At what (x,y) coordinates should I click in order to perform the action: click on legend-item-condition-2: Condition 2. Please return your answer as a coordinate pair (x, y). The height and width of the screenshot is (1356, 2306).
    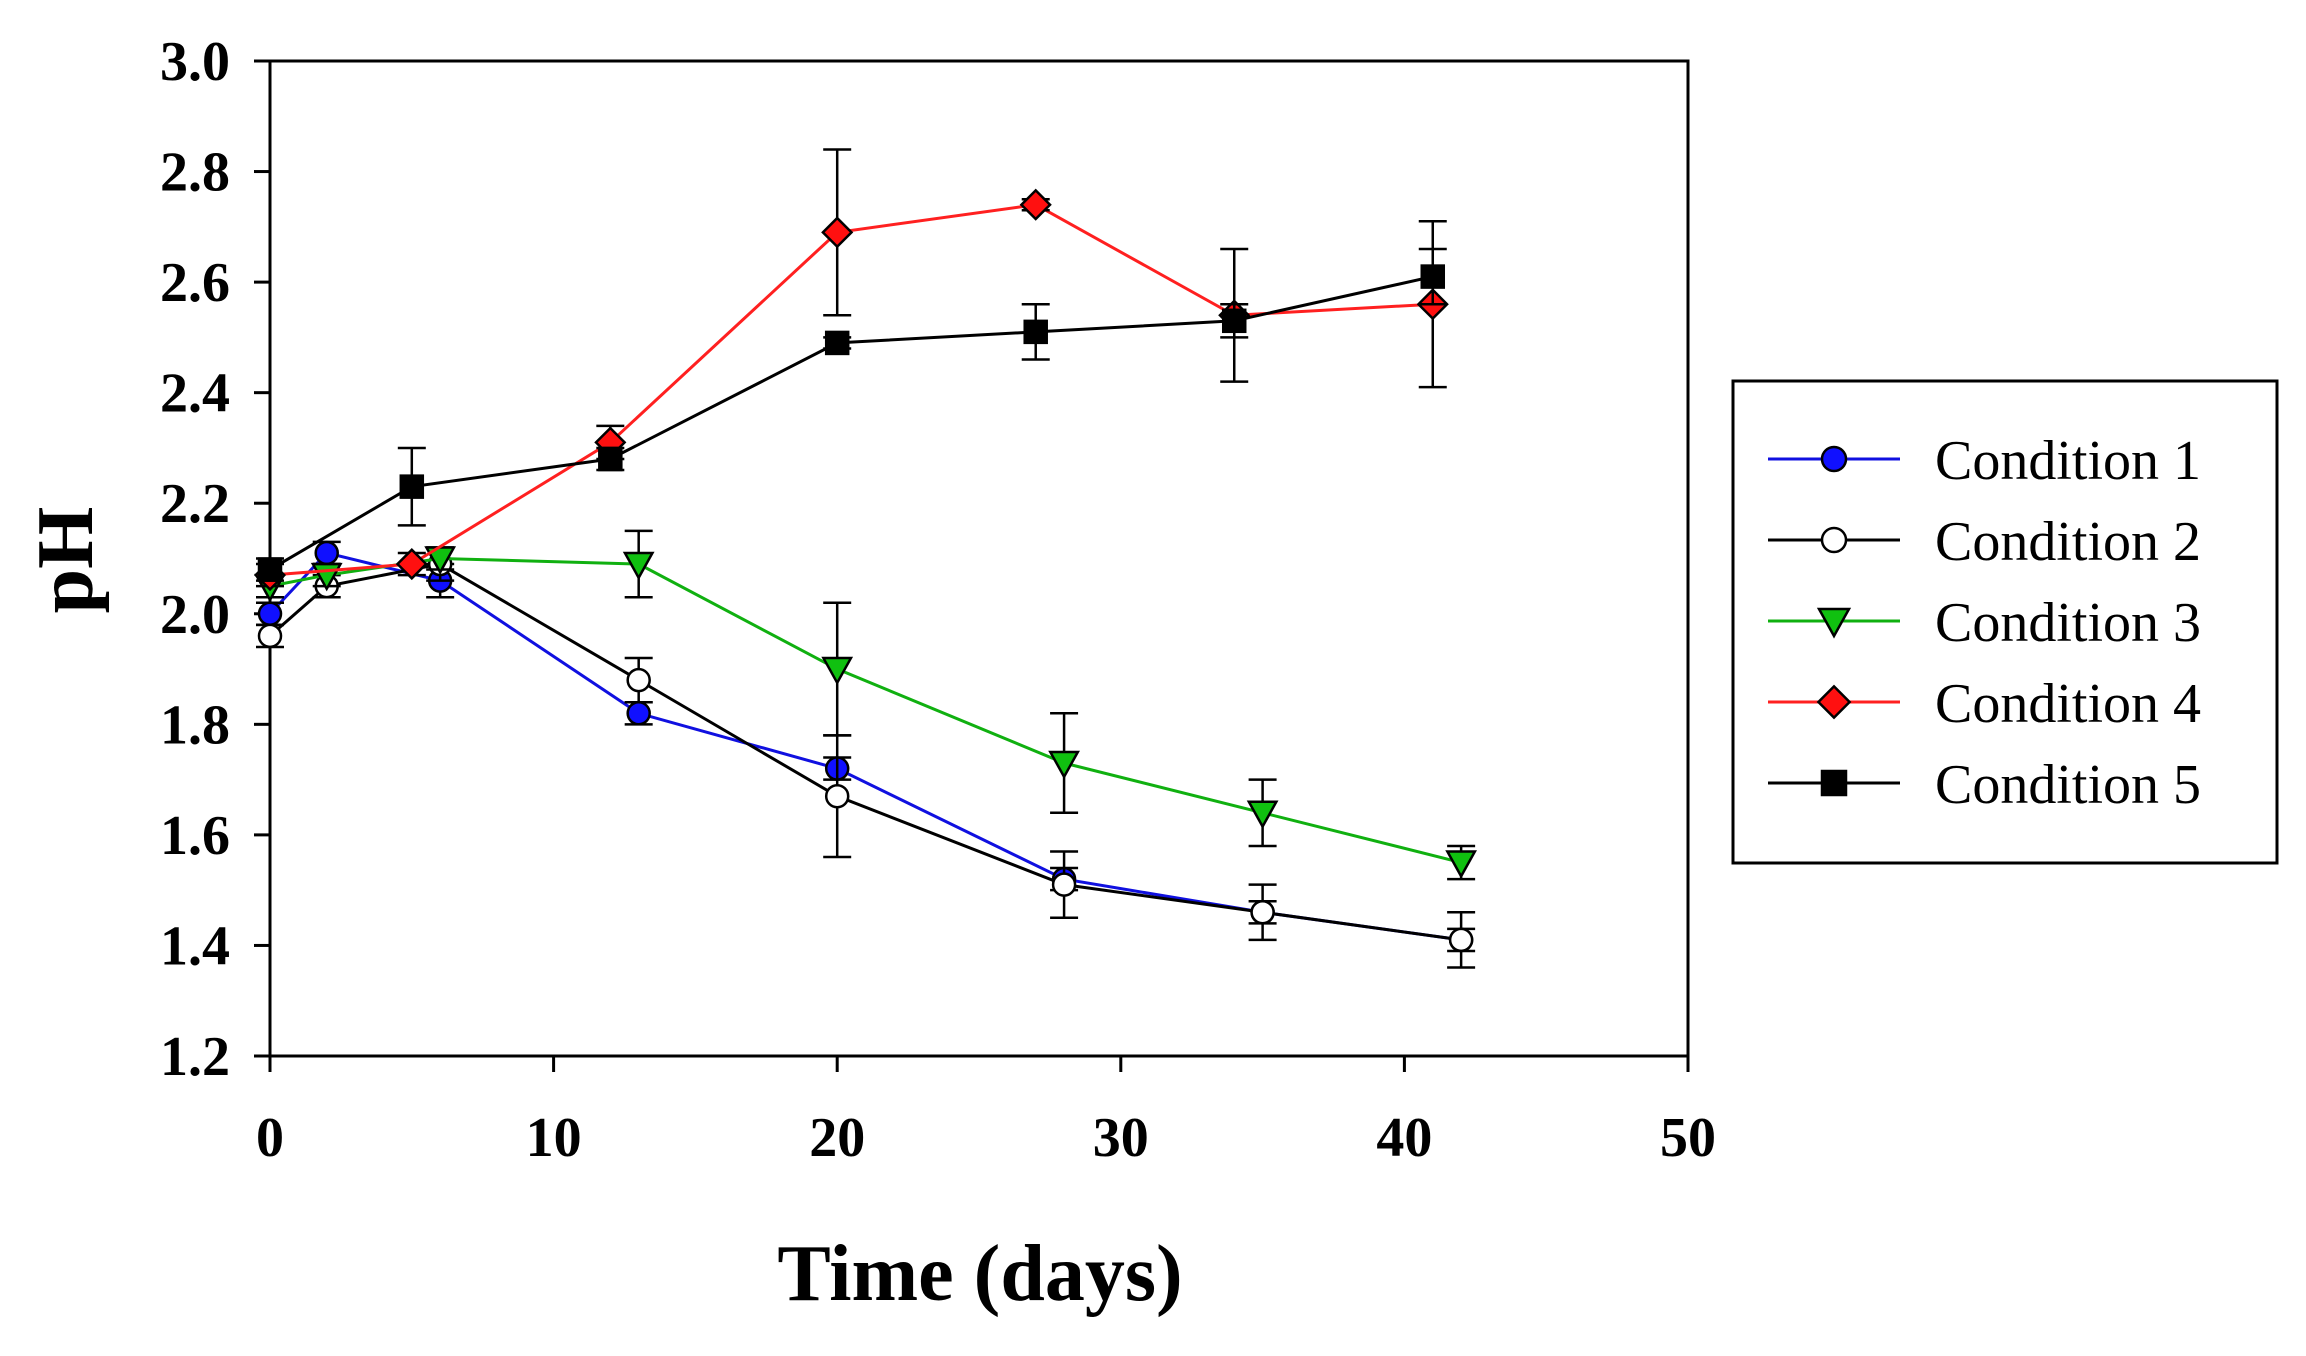
    Looking at the image, I should click on (1984, 542).